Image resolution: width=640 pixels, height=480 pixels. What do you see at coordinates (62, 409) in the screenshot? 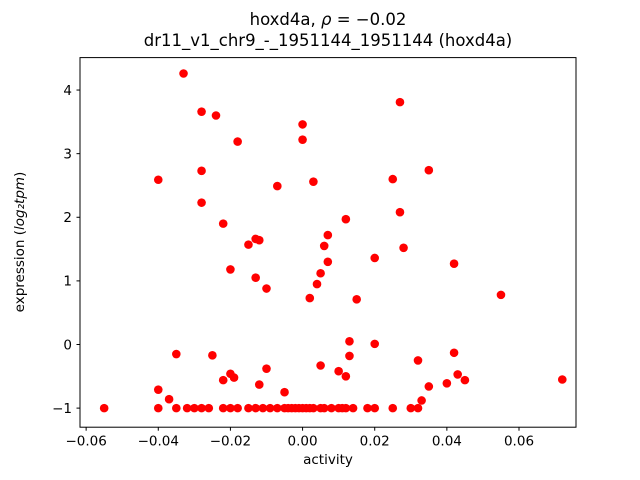
I see `y-tick-label: −1` at bounding box center [62, 409].